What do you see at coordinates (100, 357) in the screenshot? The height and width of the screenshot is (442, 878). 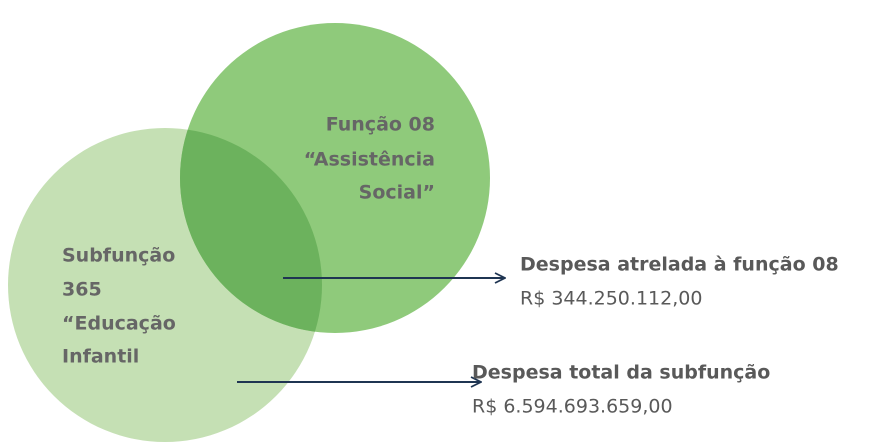 I see `circle-label: Infantil` at bounding box center [100, 357].